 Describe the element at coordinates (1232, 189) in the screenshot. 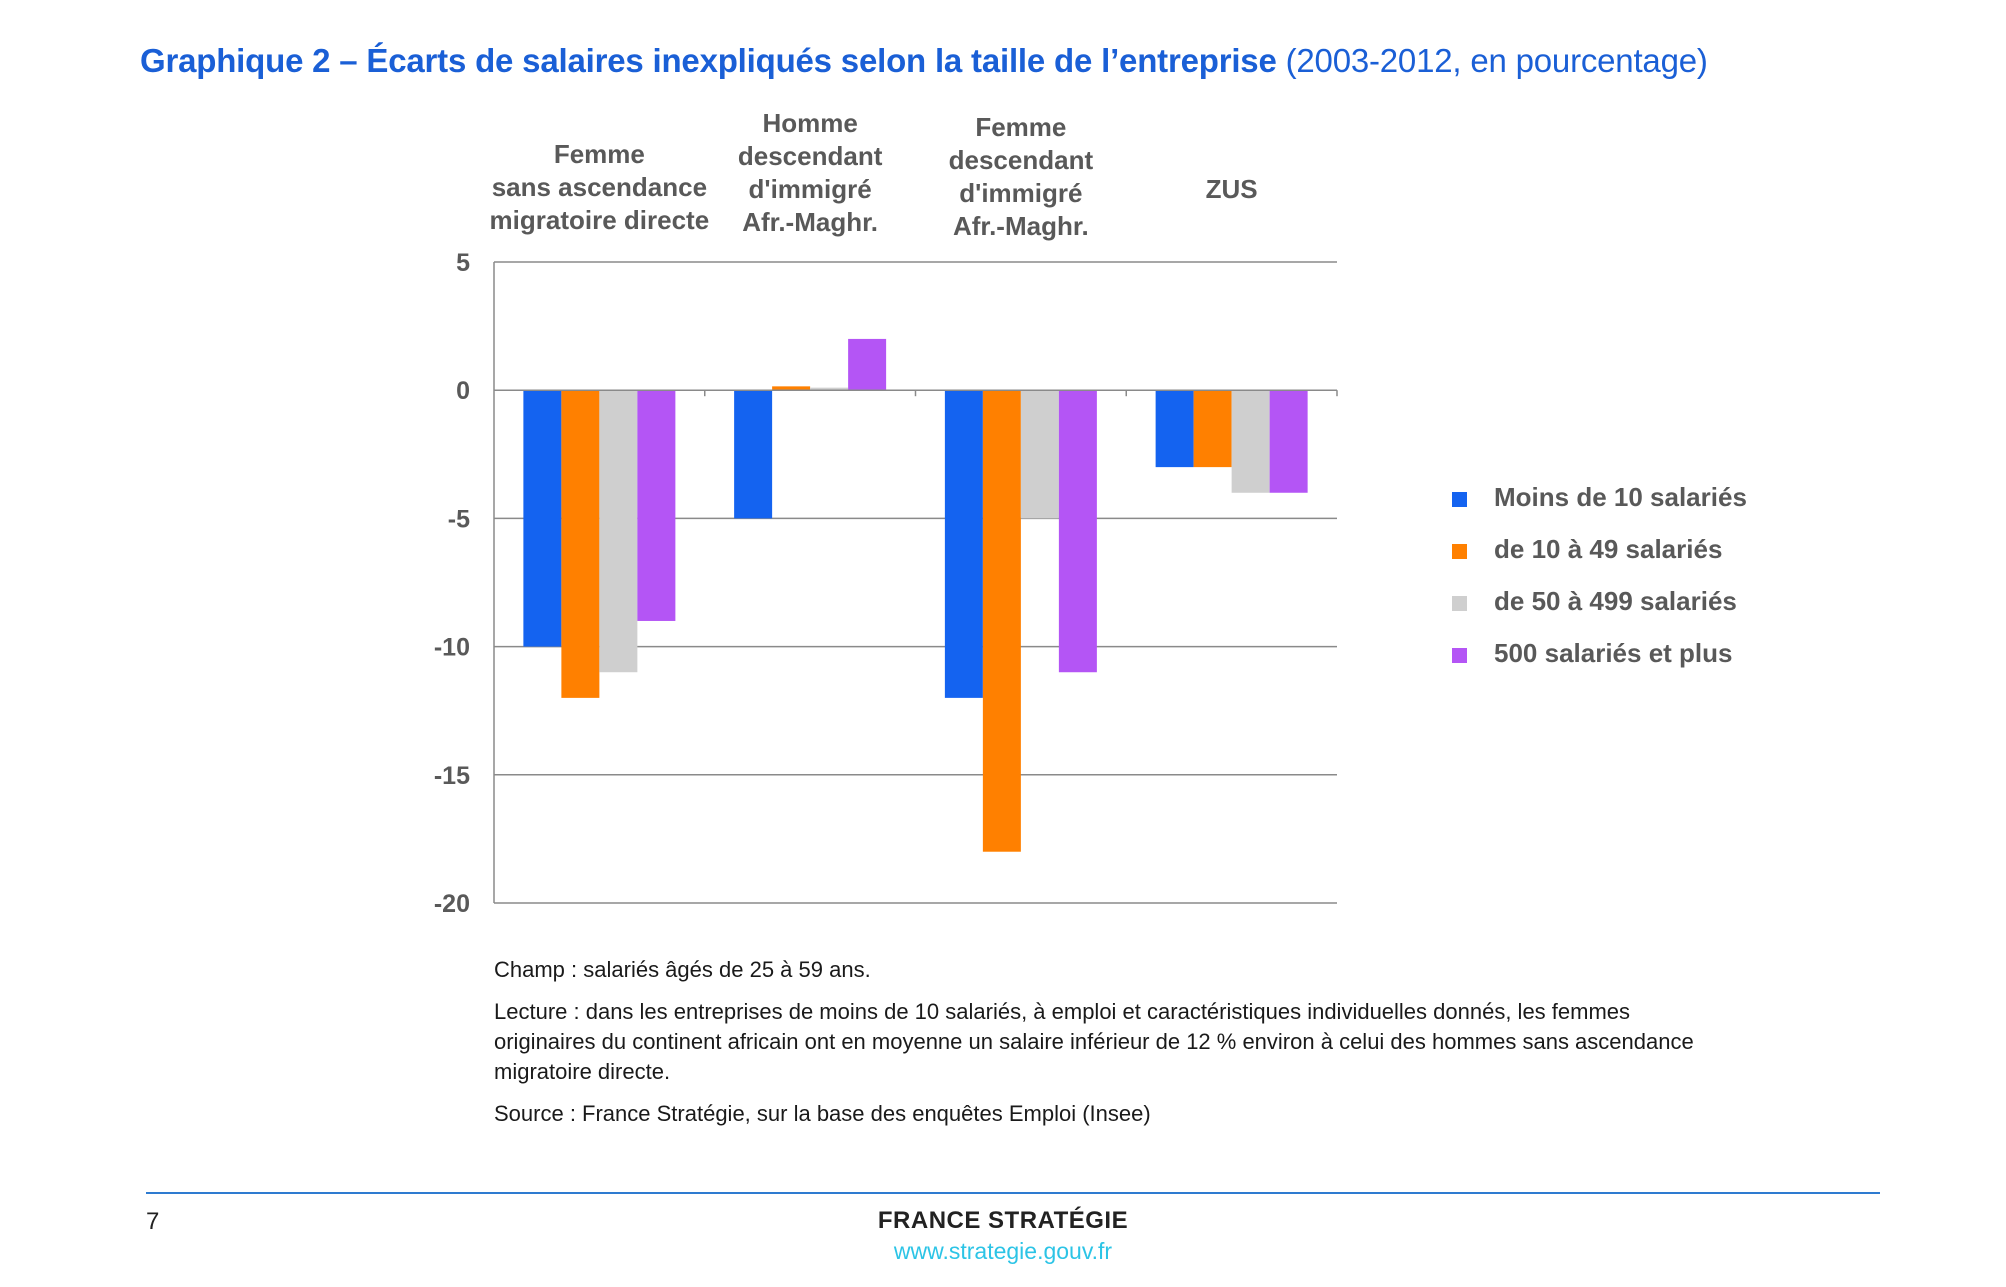

I see `category-label: ZUS` at that location.